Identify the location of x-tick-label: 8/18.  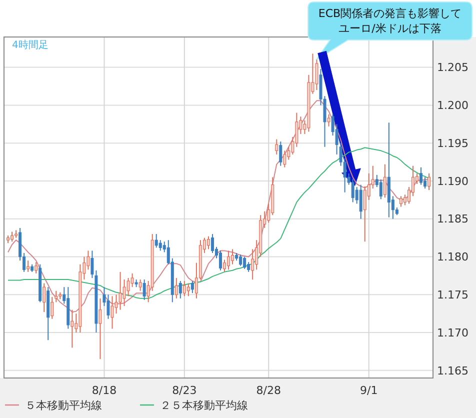
(104, 390).